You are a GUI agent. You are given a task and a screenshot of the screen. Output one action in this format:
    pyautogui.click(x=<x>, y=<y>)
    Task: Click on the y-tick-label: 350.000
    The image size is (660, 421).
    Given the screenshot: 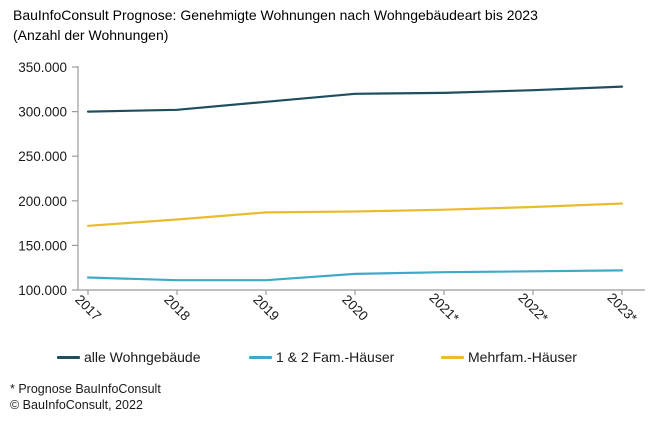 What is the action you would take?
    pyautogui.click(x=42, y=67)
    